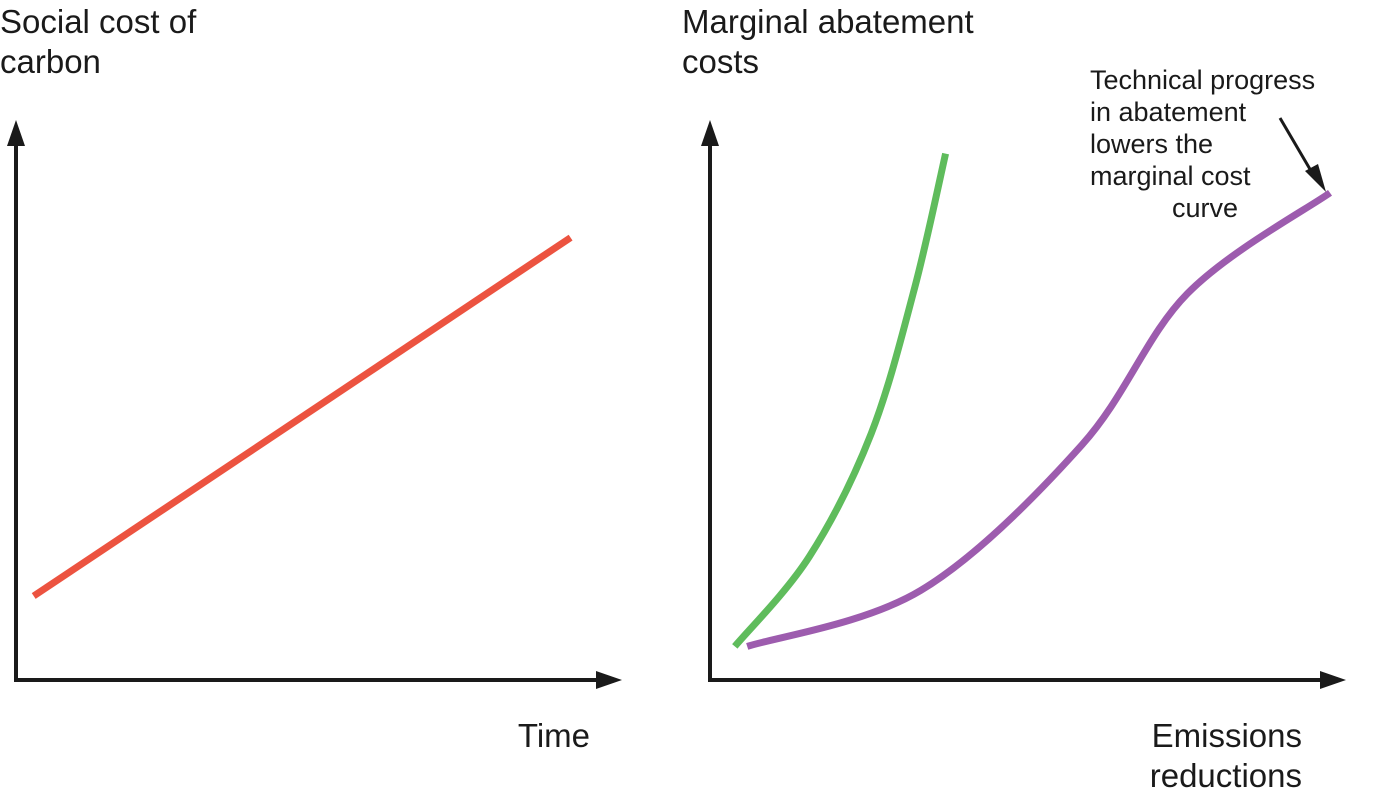 The width and height of the screenshot is (1384, 800). Describe the element at coordinates (98, 41) in the screenshot. I see `left-y-axis-label: Social cost of carbon` at that location.